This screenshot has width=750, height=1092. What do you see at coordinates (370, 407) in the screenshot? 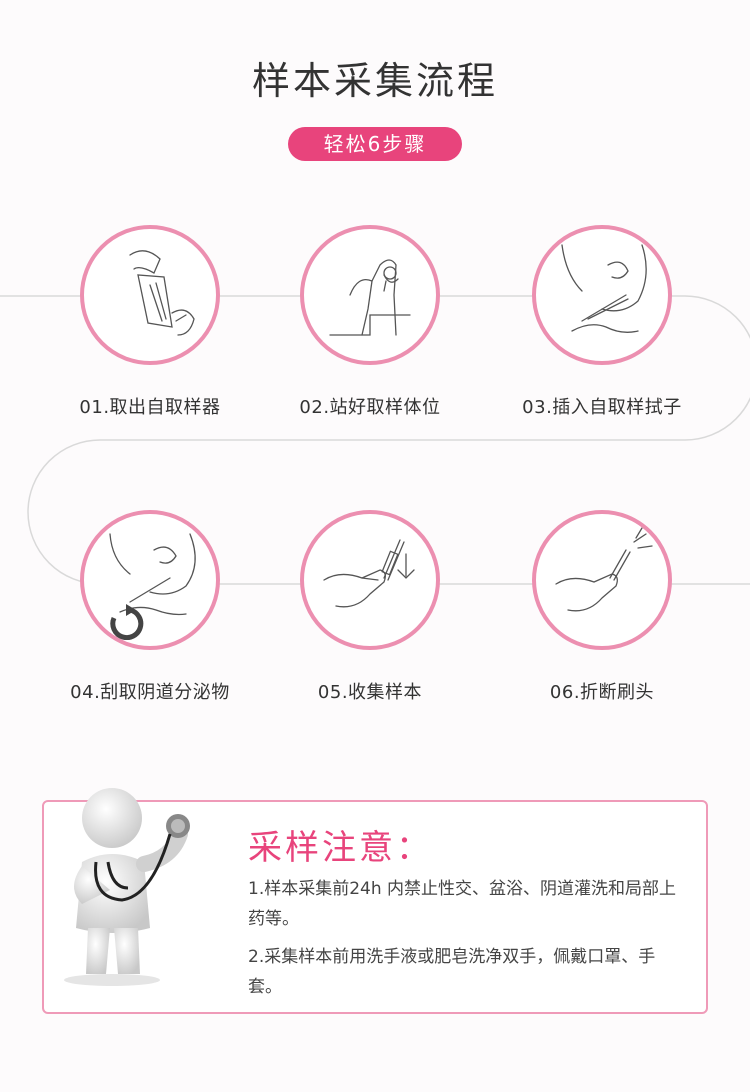
I see `step-2-label: 02.站好取样体位` at bounding box center [370, 407].